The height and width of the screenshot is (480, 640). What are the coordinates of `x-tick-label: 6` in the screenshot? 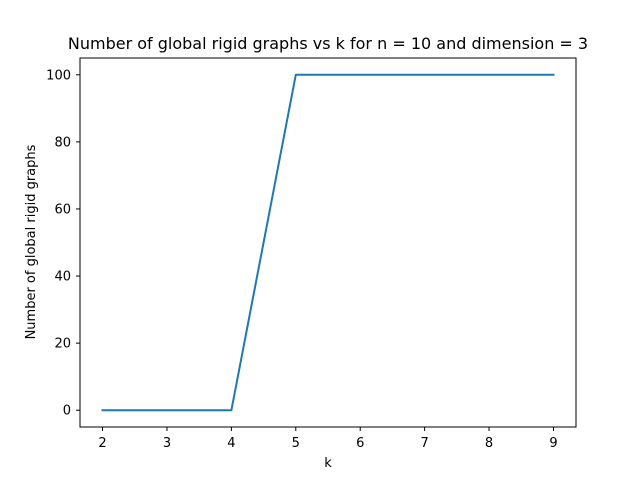 It's located at (360, 443).